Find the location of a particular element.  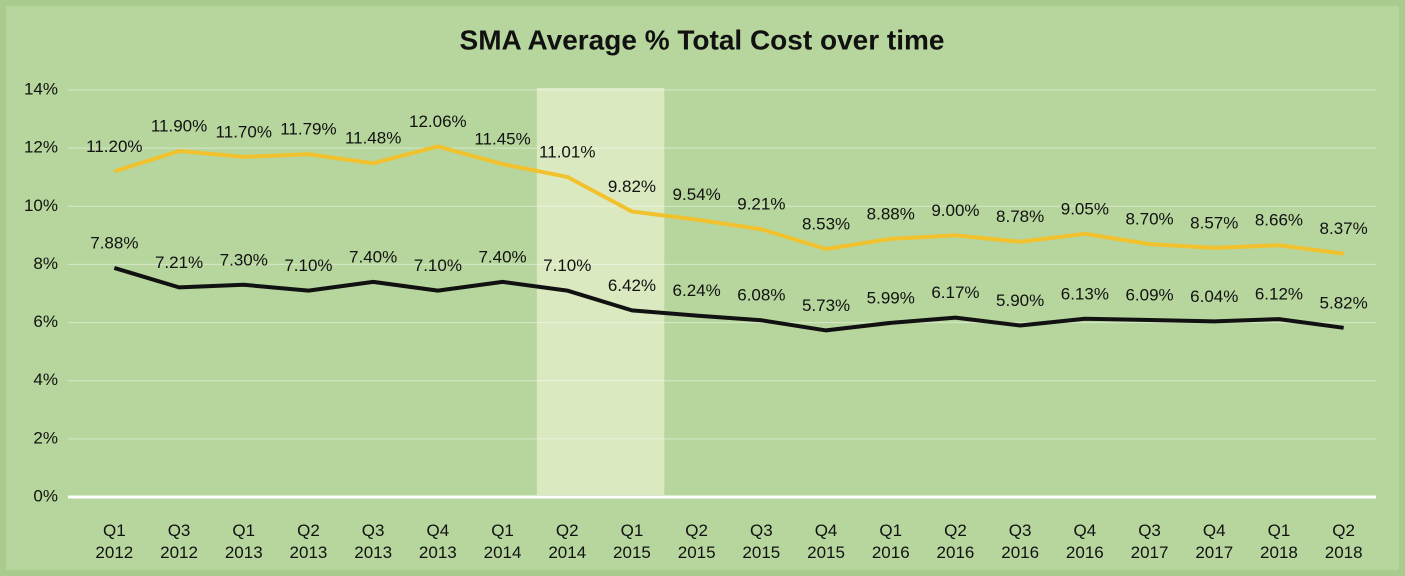

data-label: 6.17% is located at coordinates (955, 292).